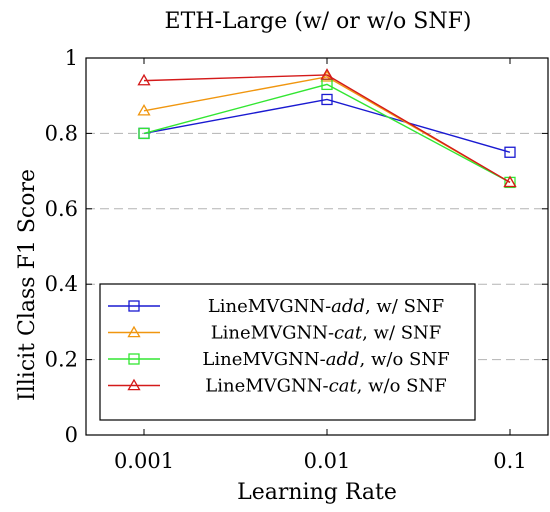 The image size is (550, 512). I want to click on y-tick-label: 0.8, so click(61, 133).